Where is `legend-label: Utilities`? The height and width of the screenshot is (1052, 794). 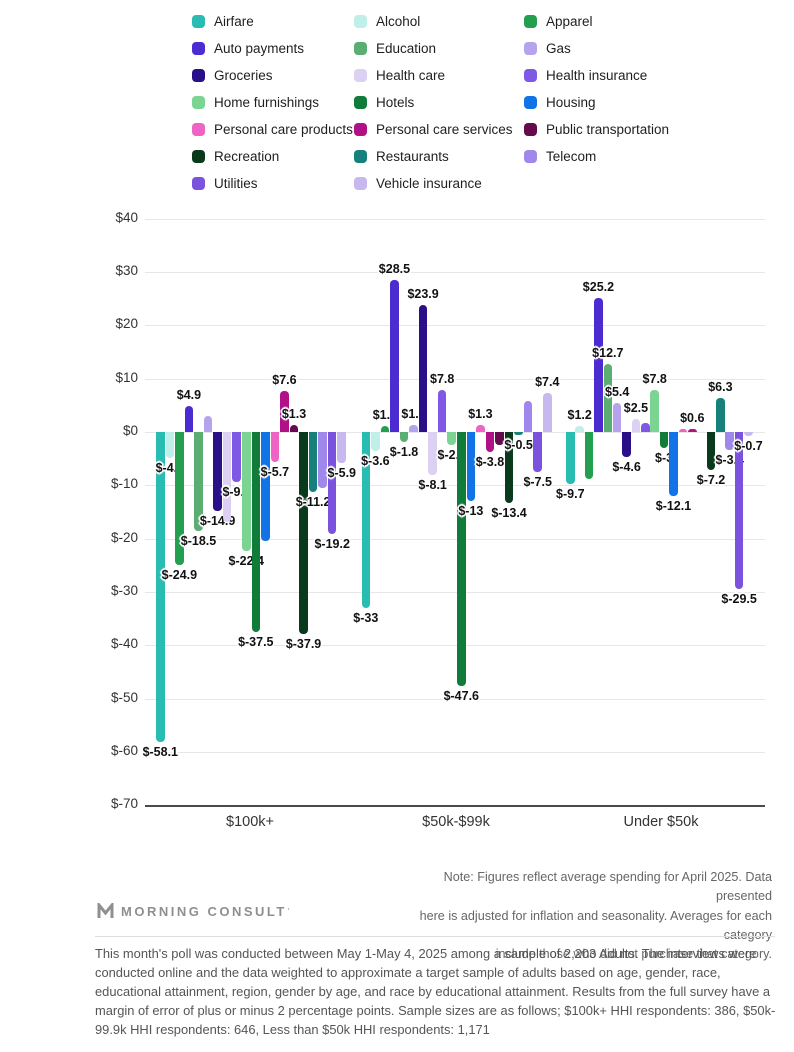 legend-label: Utilities is located at coordinates (236, 183).